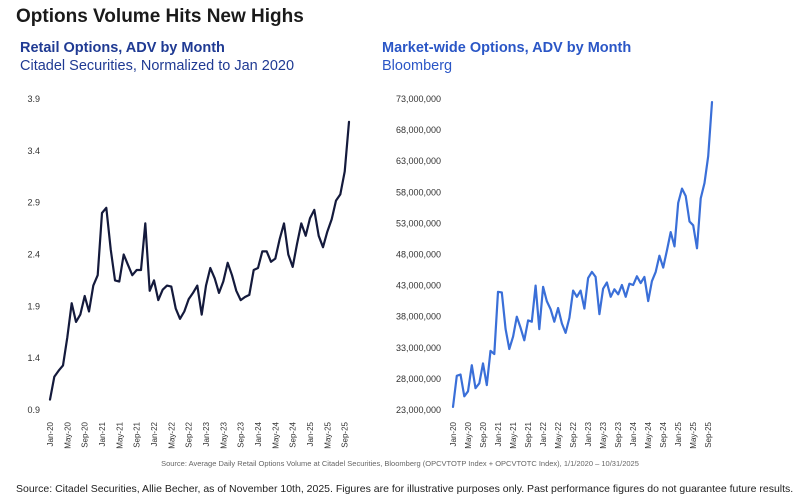 This screenshot has width=800, height=504. Describe the element at coordinates (468, 434) in the screenshot. I see `market-x-tick-label: May-20` at that location.